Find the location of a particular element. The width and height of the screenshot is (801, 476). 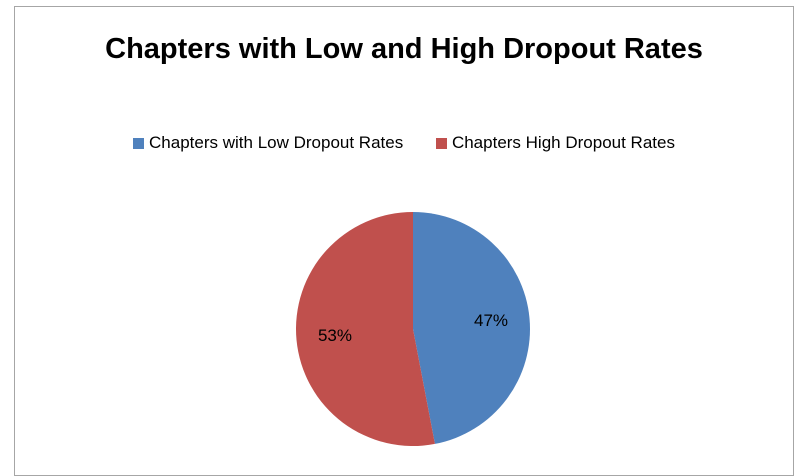

pie-slice-high is located at coordinates (365, 329).